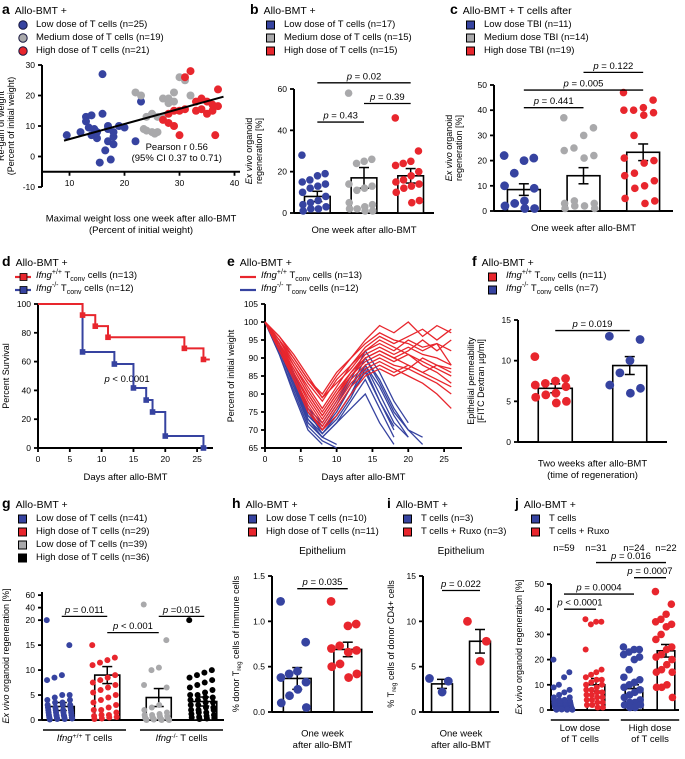 This screenshot has width=685, height=759. Describe the element at coordinates (124, 50) in the screenshot. I see `legend-item: High dose of T cells (n=21)` at that location.